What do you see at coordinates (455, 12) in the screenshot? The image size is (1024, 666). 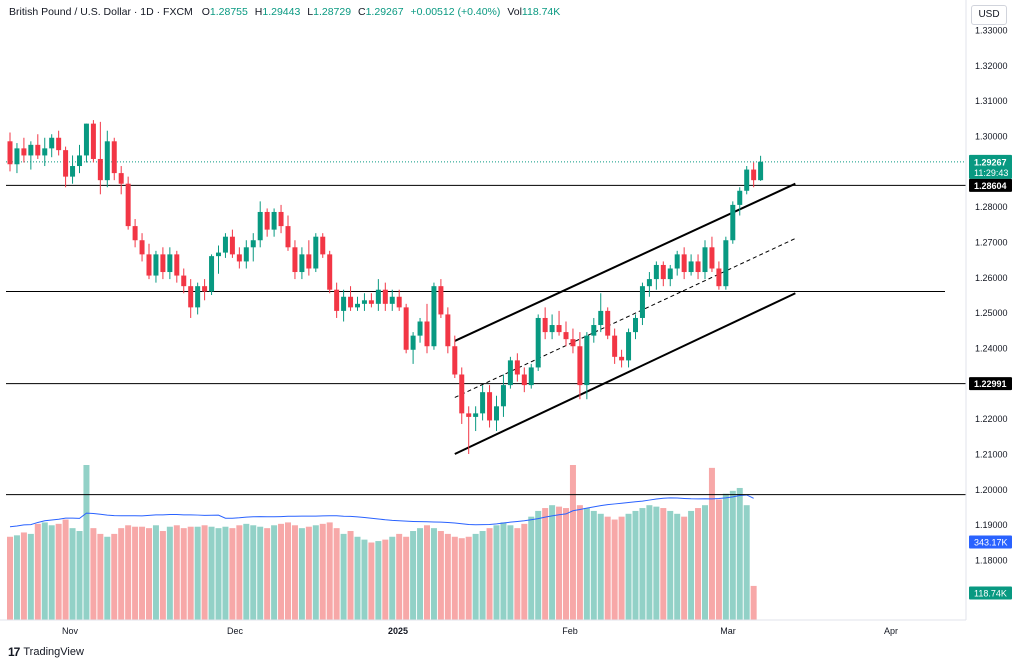 I see `change-value: +0.00512 (+0.40%)` at bounding box center [455, 12].